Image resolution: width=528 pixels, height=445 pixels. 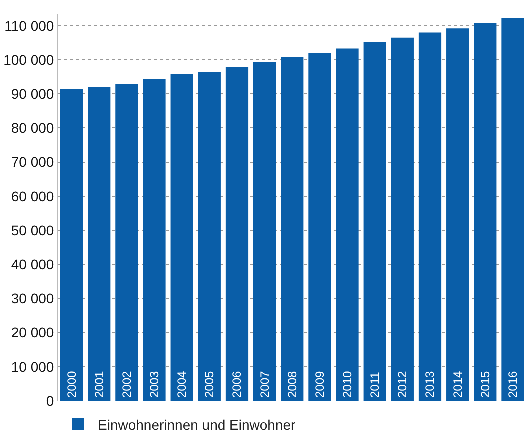 What do you see at coordinates (237, 384) in the screenshot?
I see `x-tick-label: 2006` at bounding box center [237, 384].